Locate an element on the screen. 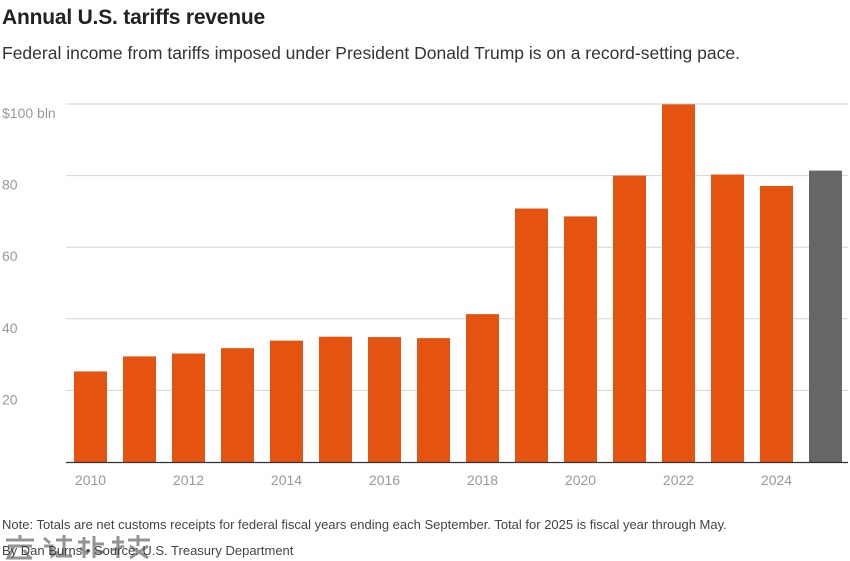 Image resolution: width=850 pixels, height=561 pixels. bar-2020 is located at coordinates (580, 339).